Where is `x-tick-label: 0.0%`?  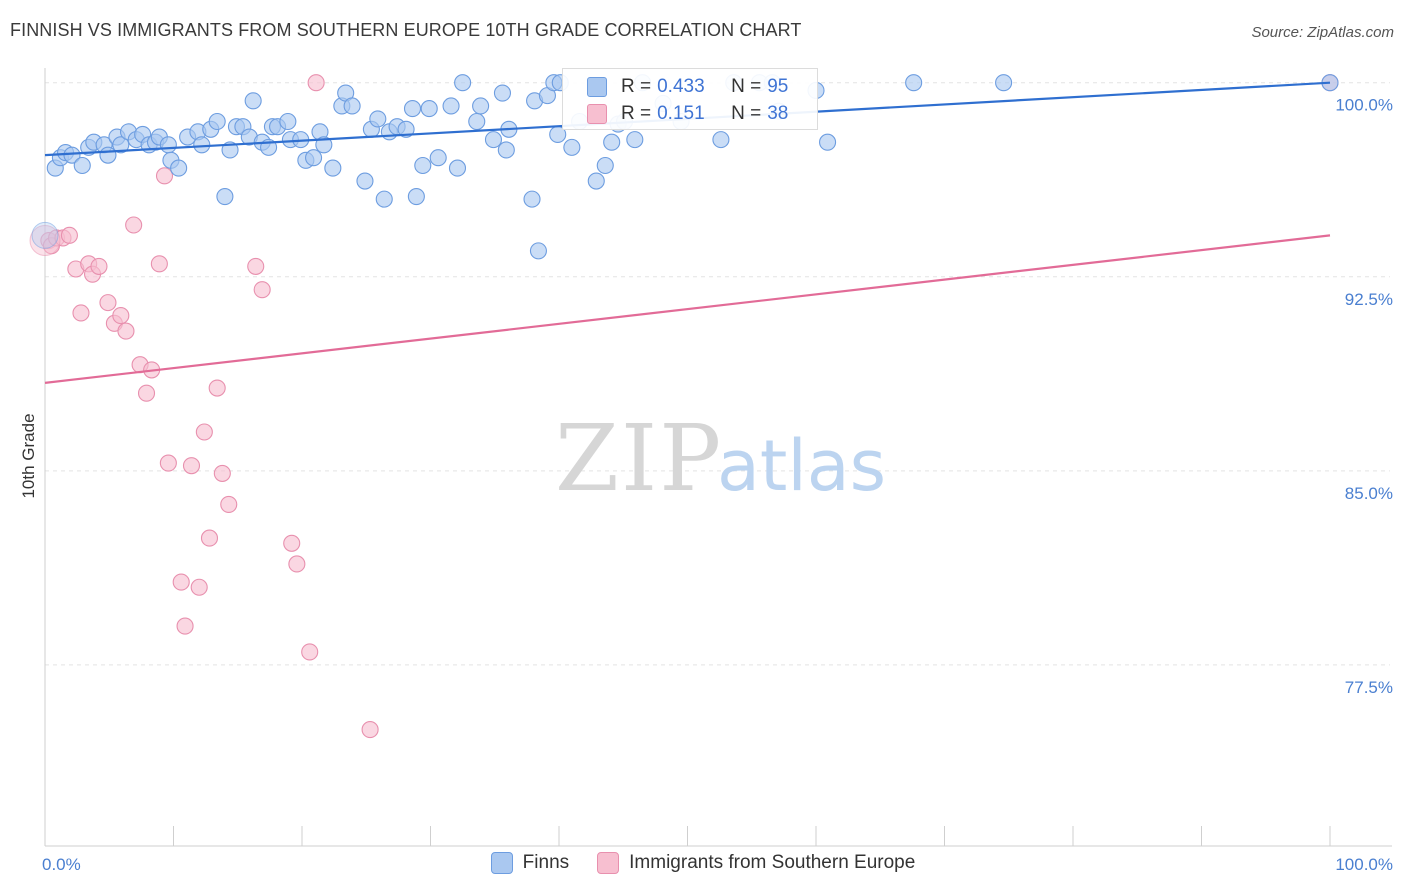
x-tick-label: 0.0% is located at coordinates (61, 864).